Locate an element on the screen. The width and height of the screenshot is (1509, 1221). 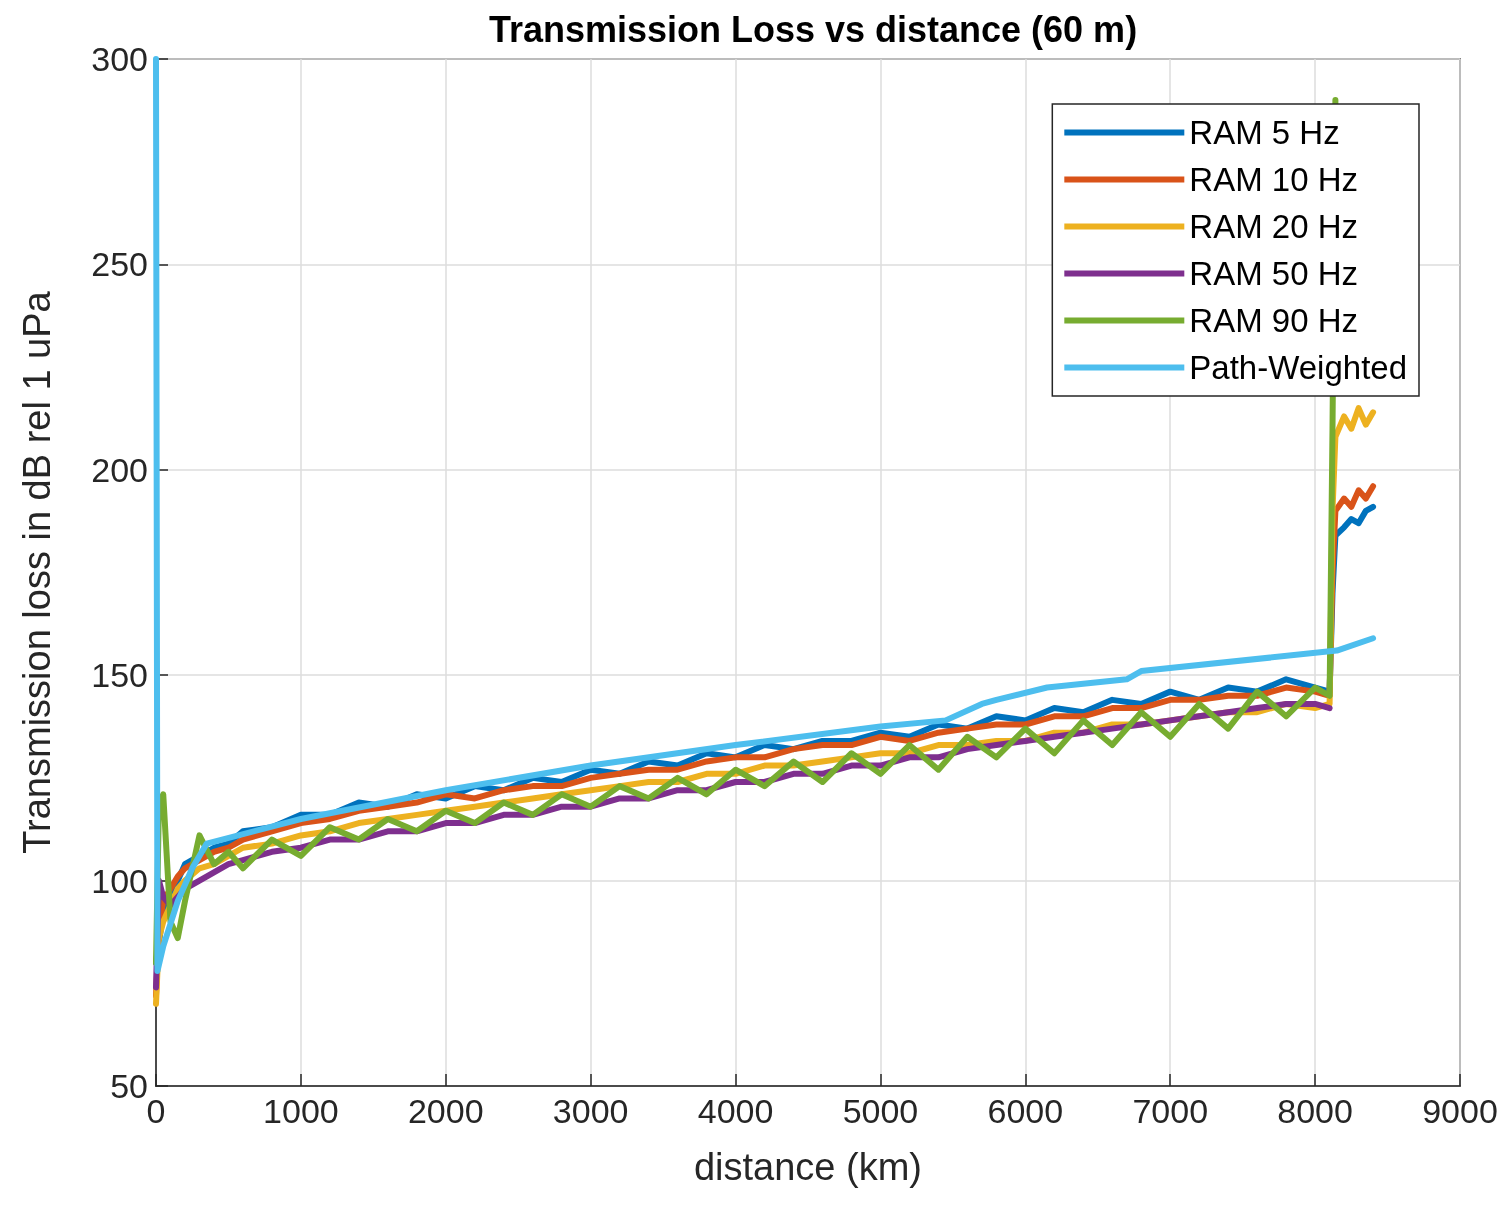
legend-label: Path-Weighted is located at coordinates (1298, 367).